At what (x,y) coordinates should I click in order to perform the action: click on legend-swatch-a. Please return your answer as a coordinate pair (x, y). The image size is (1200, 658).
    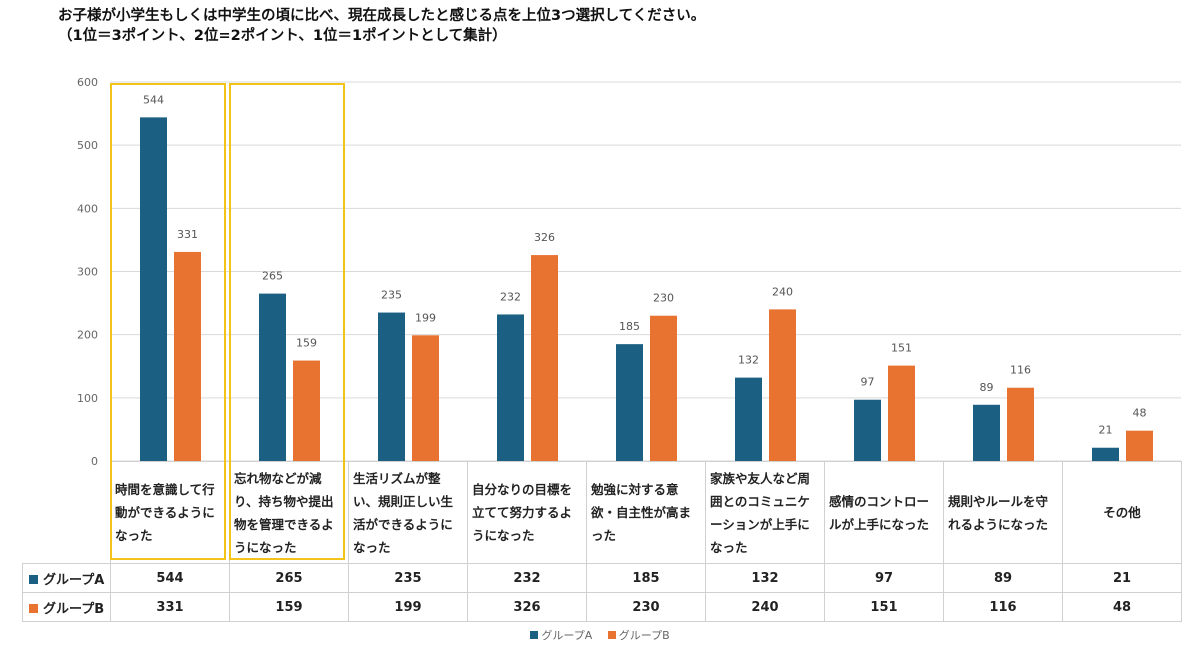
    Looking at the image, I should click on (534, 635).